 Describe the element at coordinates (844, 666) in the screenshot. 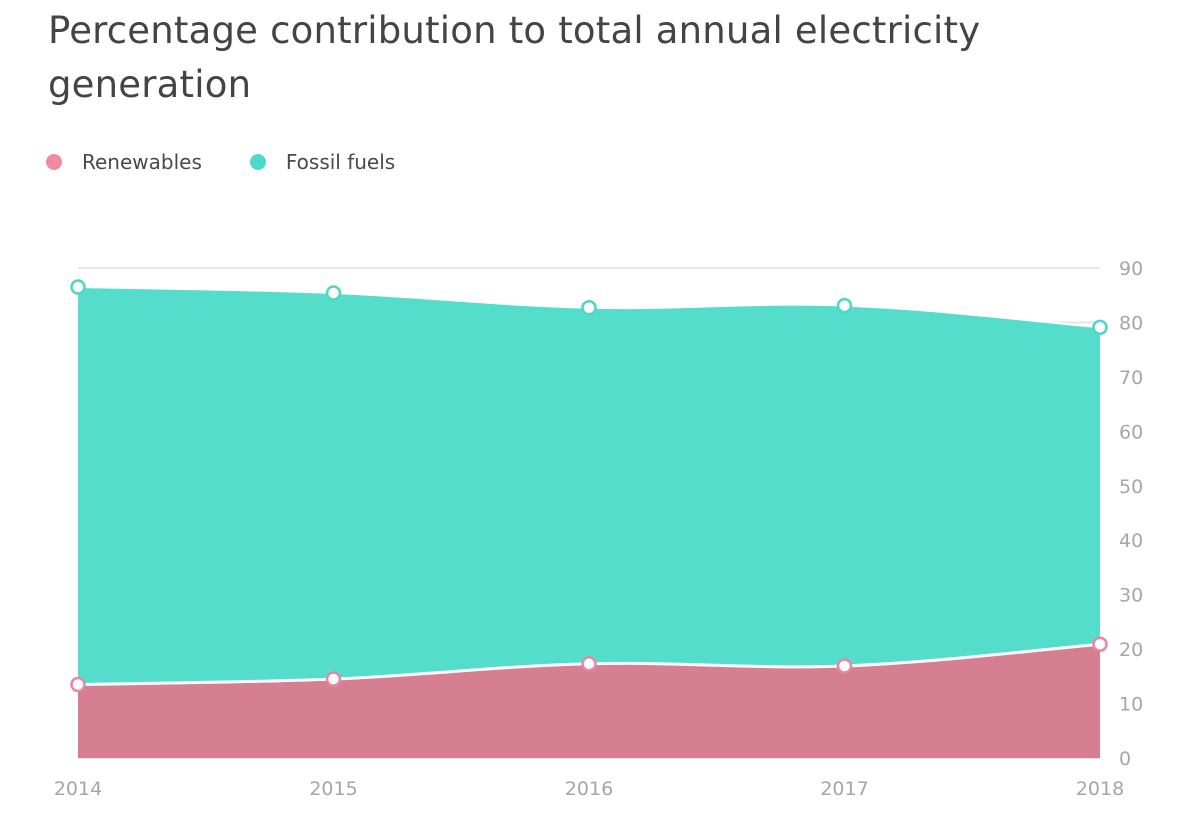

I see `point-renewables-2017` at that location.